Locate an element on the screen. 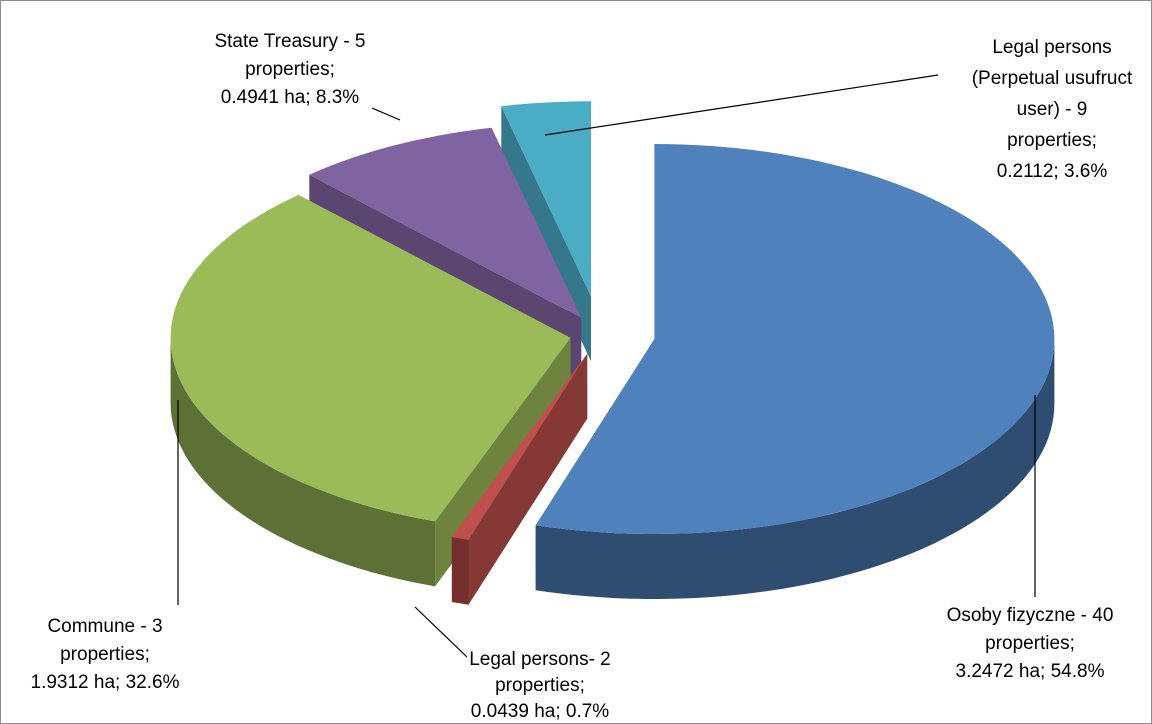 Image resolution: width=1152 pixels, height=724 pixels. data-label: 0.4941 ha; 8.3% is located at coordinates (290, 97).